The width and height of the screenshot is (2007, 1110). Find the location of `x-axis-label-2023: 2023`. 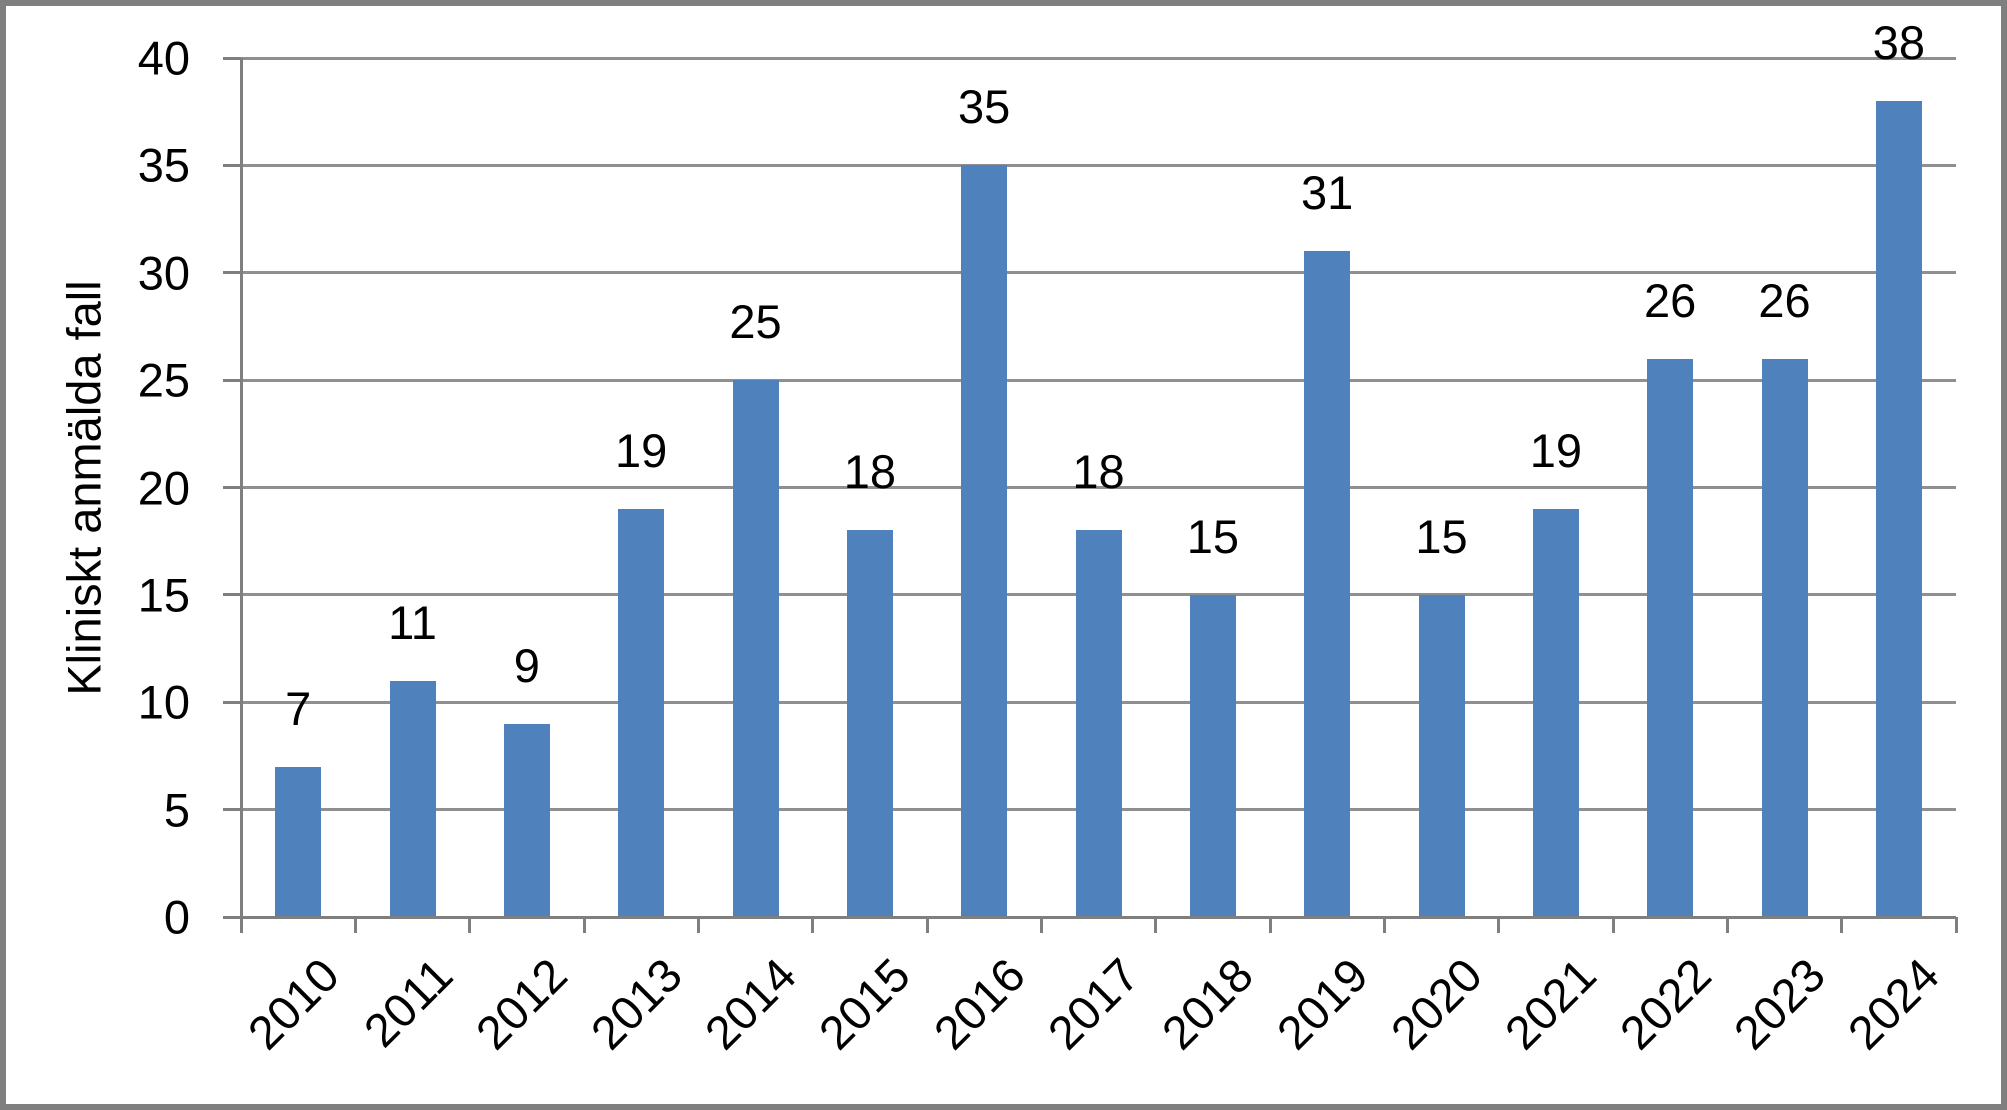

x-axis-label-2023: 2023 is located at coordinates (1779, 1003).